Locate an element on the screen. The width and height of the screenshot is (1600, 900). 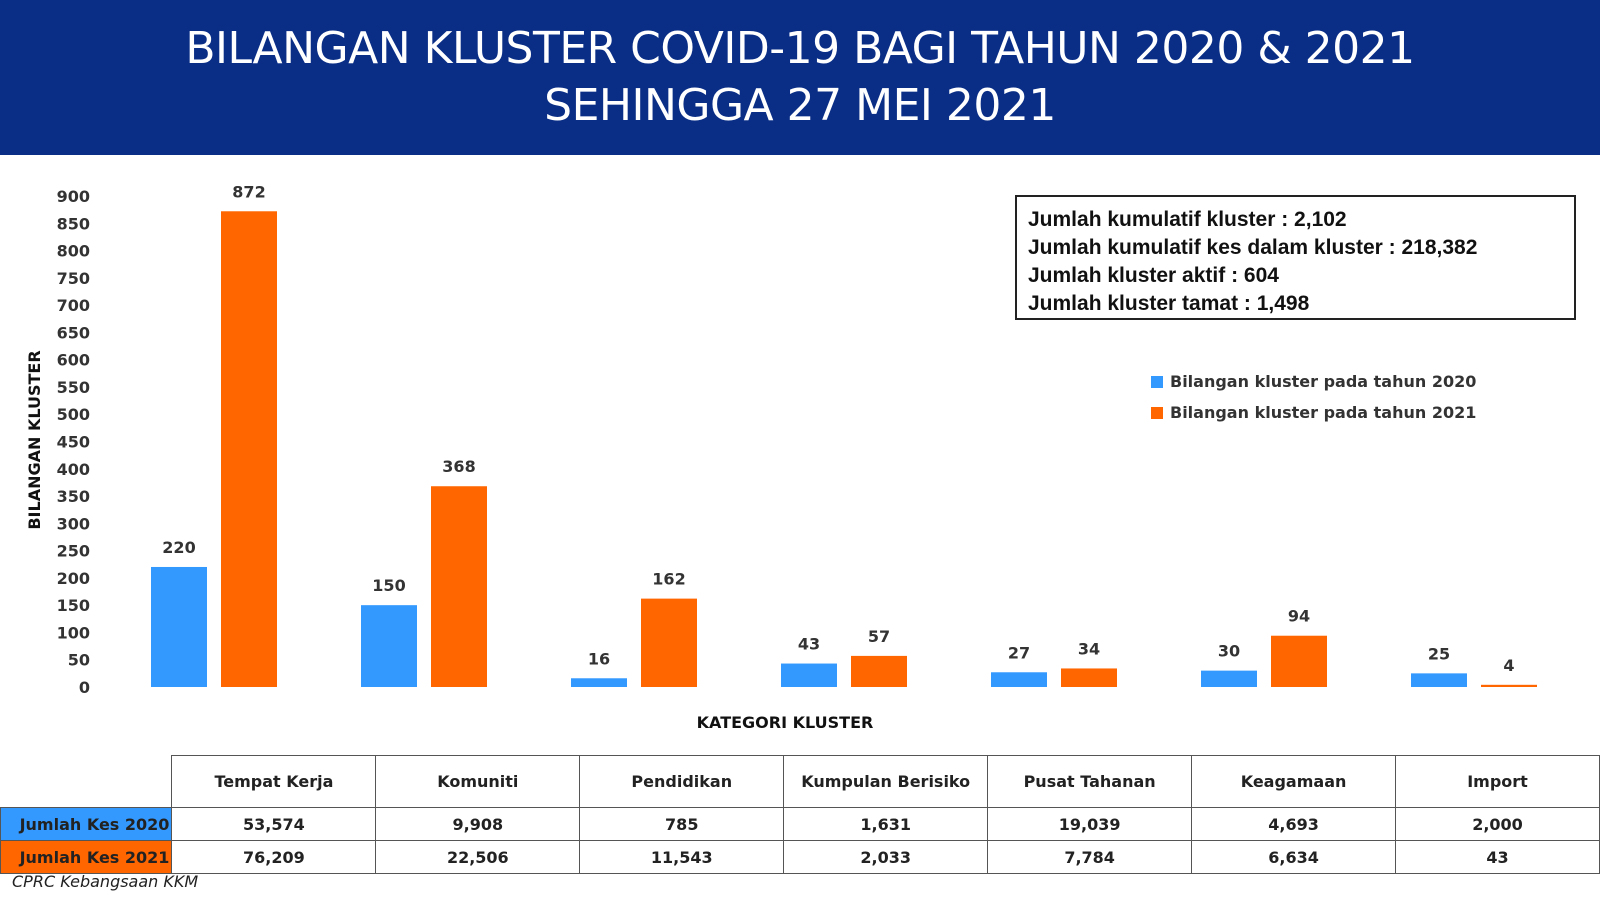
table-corner is located at coordinates (86, 781).